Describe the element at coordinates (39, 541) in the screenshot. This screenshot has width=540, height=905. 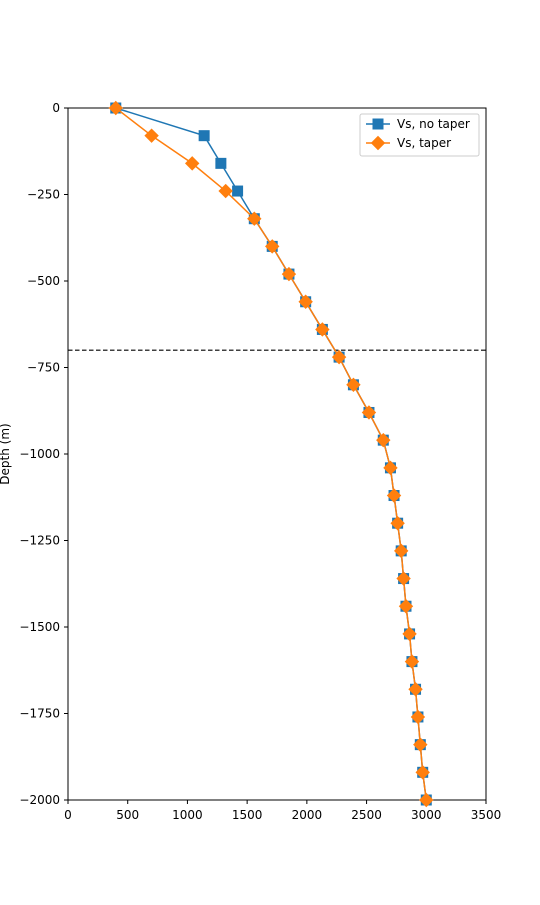
I see `y-tick-label: −1250` at that location.